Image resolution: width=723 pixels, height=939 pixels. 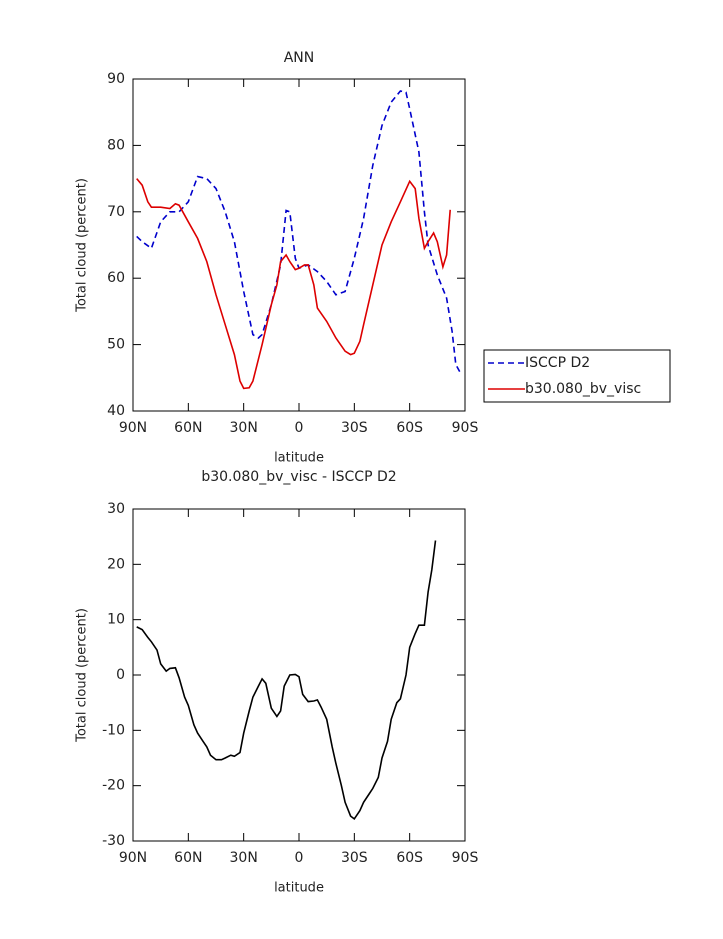 What do you see at coordinates (116, 620) in the screenshot?
I see `y-tick-label: 10` at bounding box center [116, 620].